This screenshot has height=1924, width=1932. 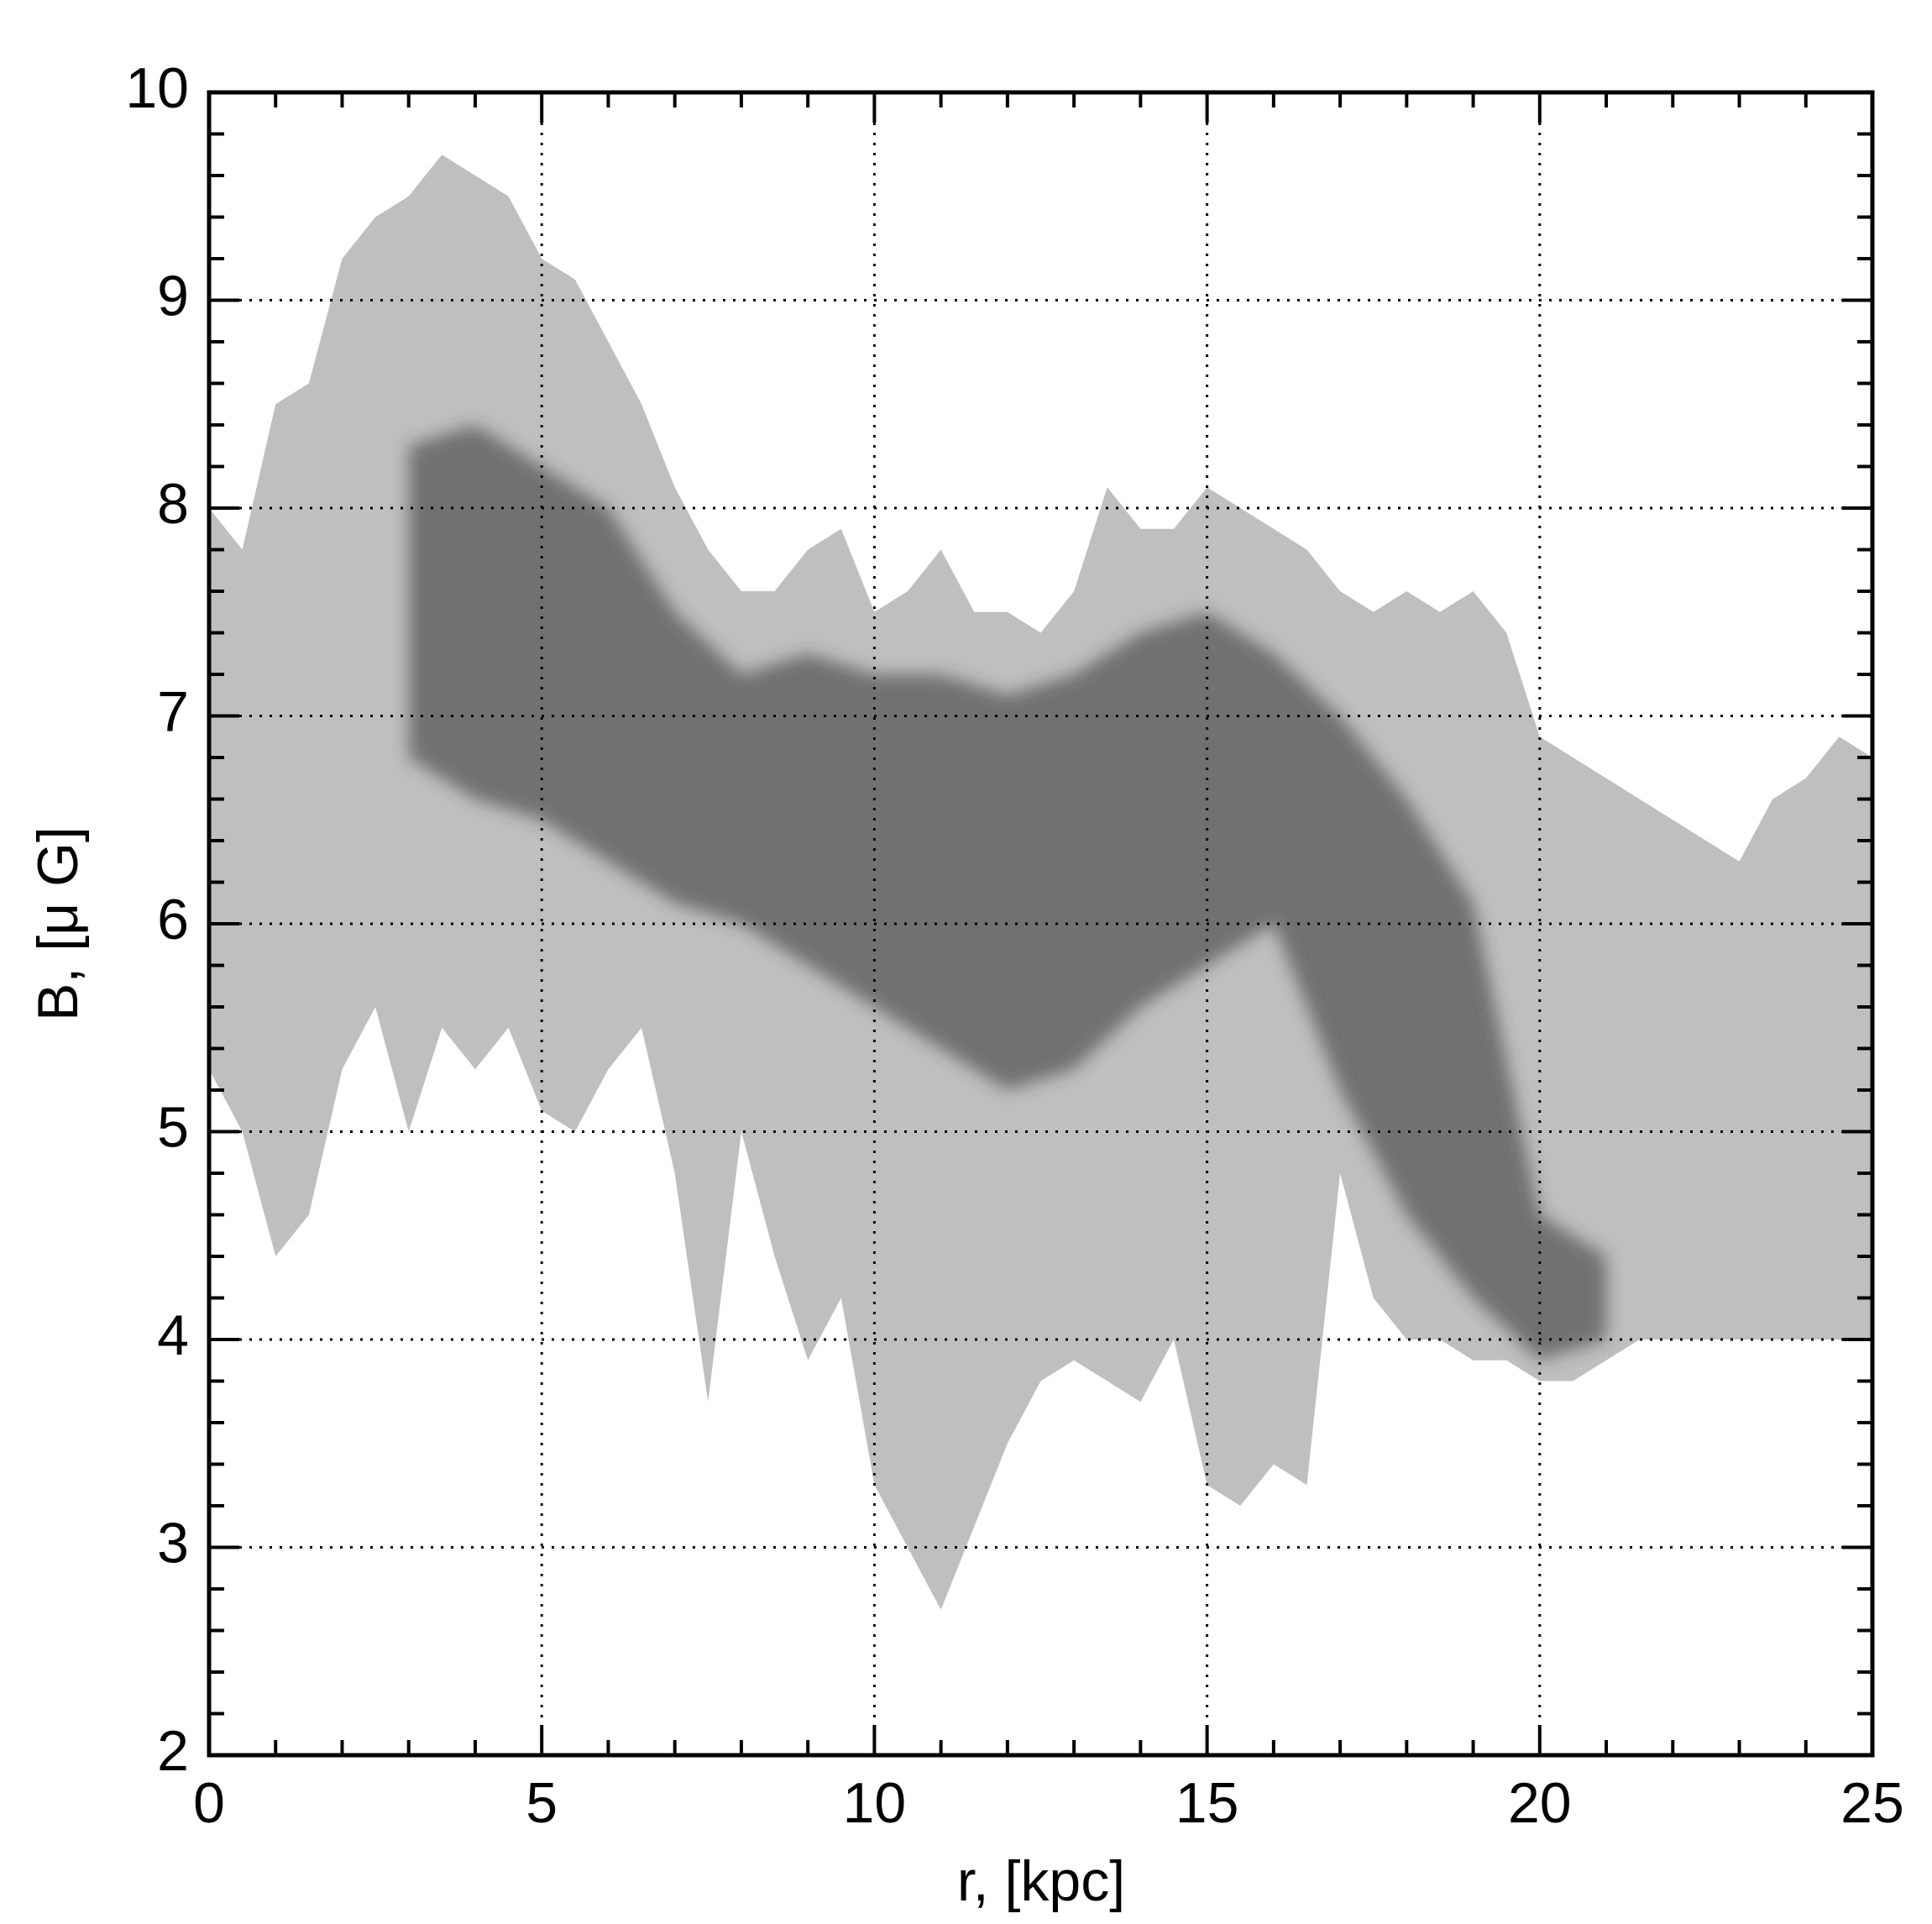 I want to click on x-tick-label: 20, so click(x=1540, y=1803).